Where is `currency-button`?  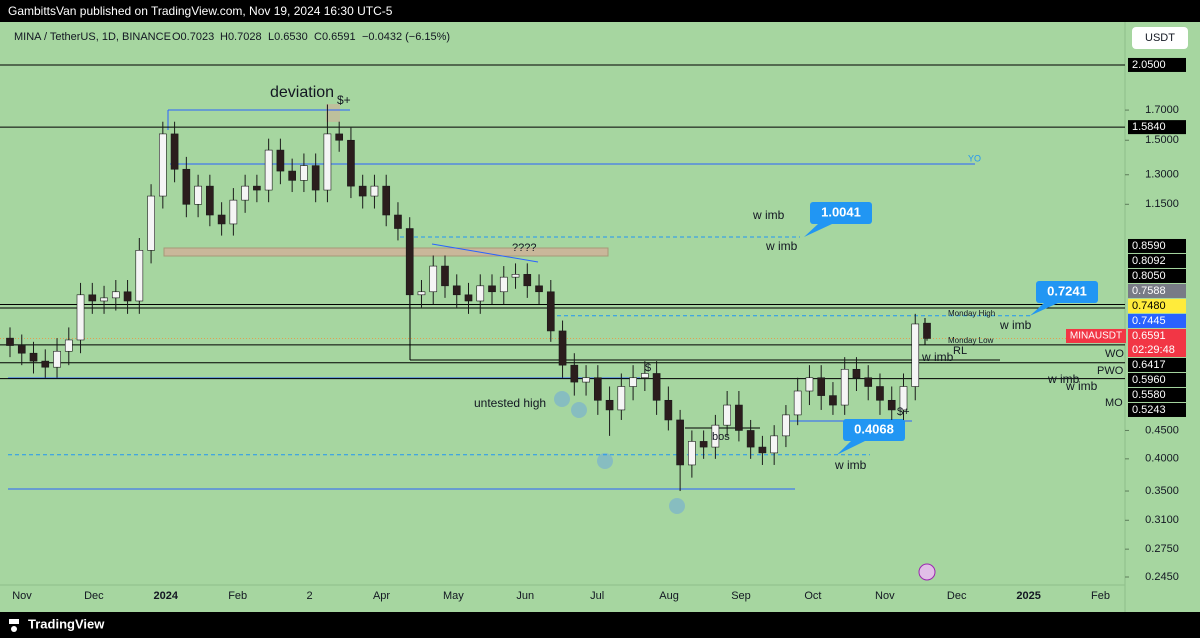
currency-button is located at coordinates (1160, 38).